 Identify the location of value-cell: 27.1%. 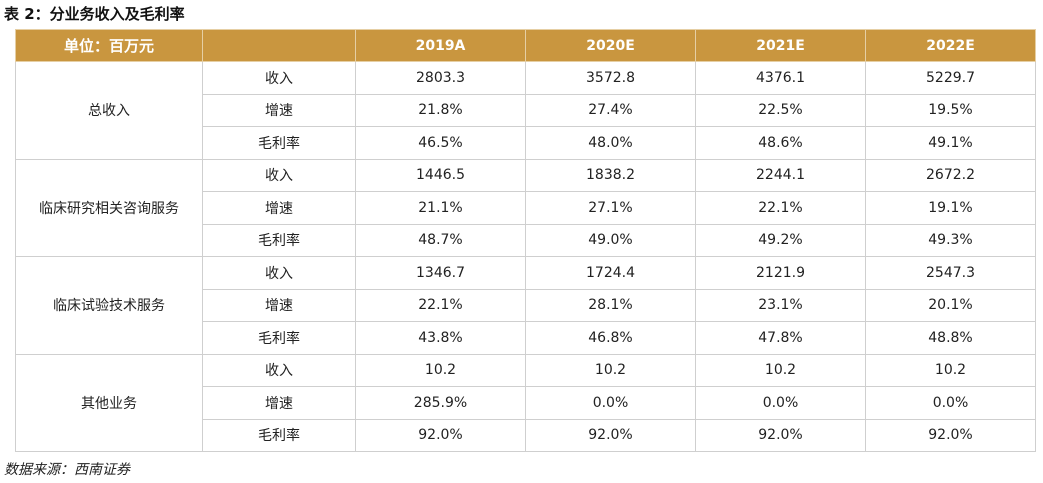
(610, 208).